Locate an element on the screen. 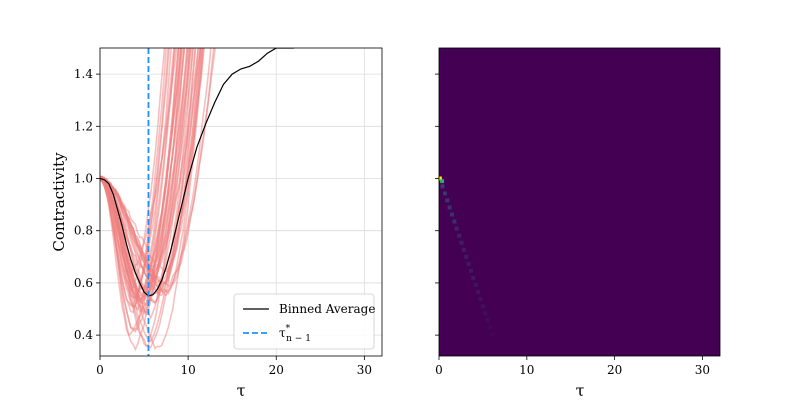 Image resolution: width=800 pixels, height=400 pixels. heatmap-cells is located at coordinates (466, 256).